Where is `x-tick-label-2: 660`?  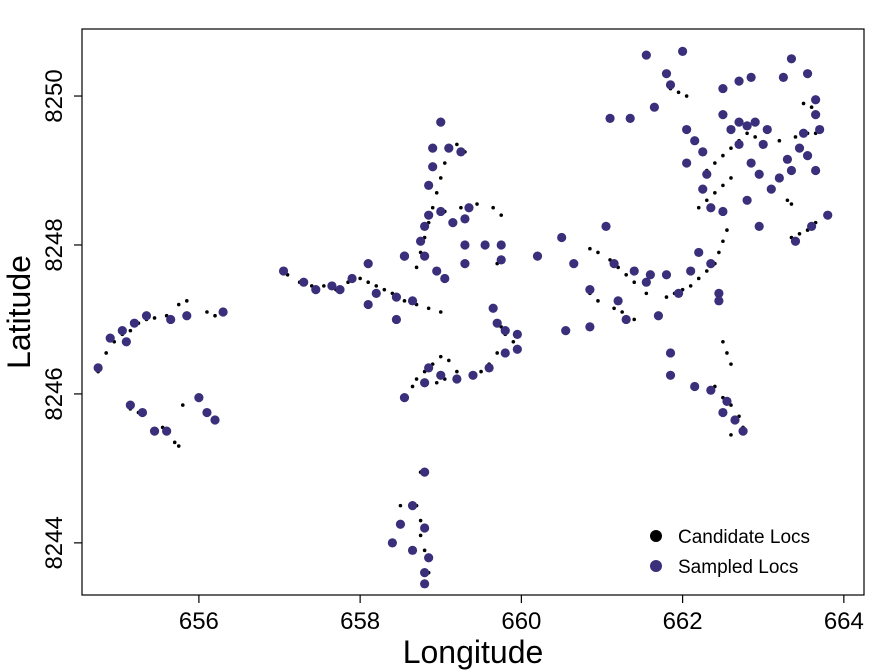
x-tick-label-2: 660 is located at coordinates (521, 621).